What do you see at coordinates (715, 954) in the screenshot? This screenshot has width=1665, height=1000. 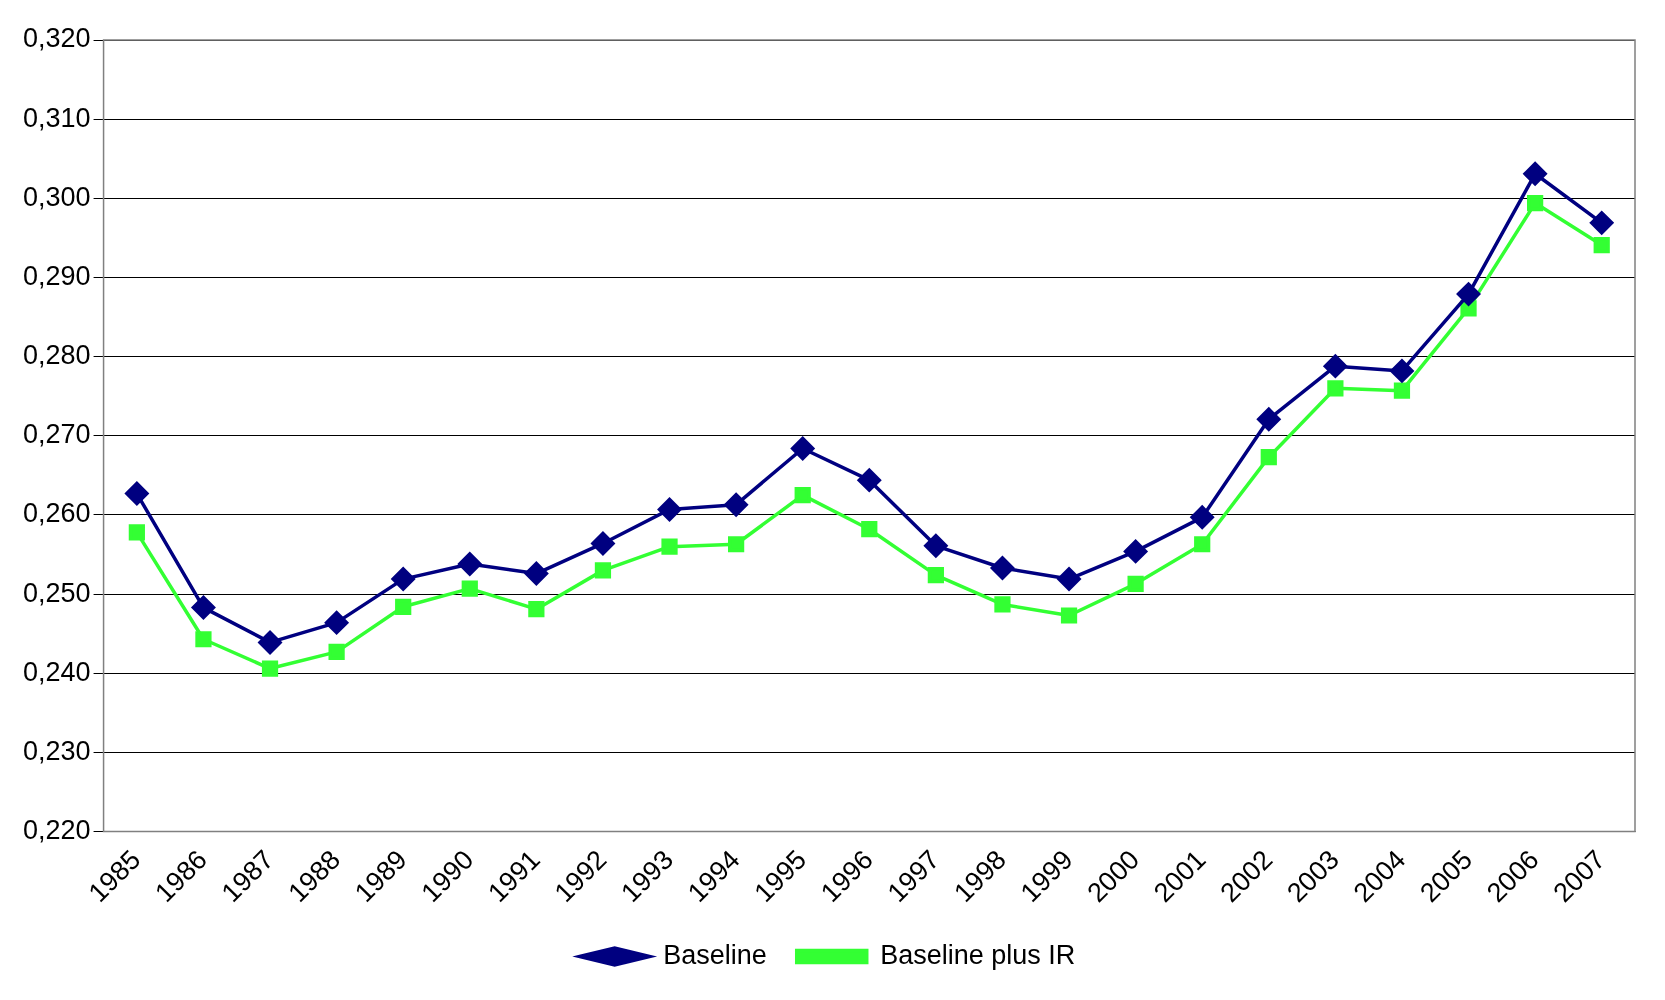 I see `legend-label: Baseline` at bounding box center [715, 954].